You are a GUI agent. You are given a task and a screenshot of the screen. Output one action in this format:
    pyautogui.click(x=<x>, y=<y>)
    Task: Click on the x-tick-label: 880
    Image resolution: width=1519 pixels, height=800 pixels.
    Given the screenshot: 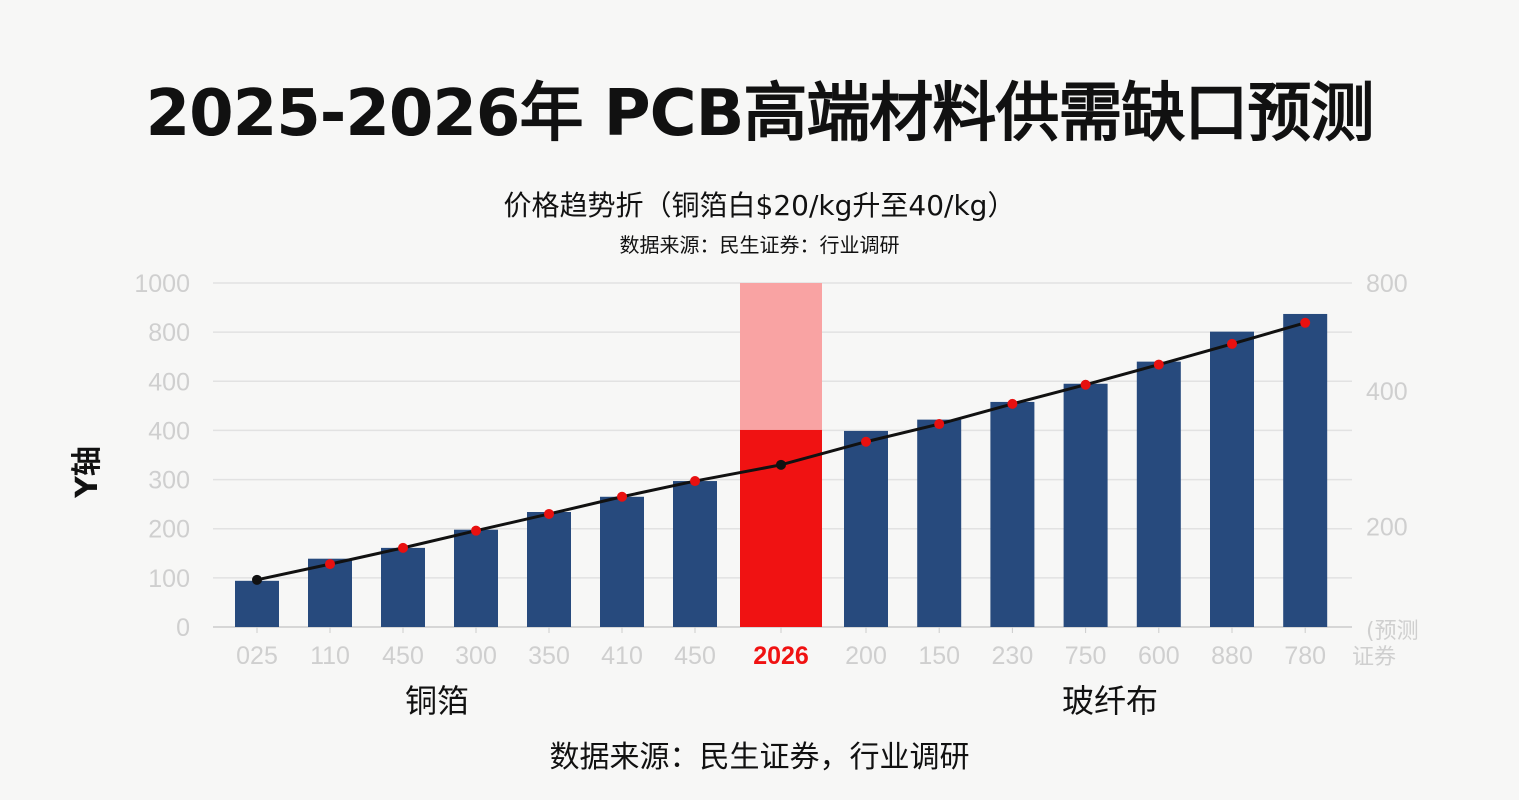 What is the action you would take?
    pyautogui.click(x=1232, y=656)
    